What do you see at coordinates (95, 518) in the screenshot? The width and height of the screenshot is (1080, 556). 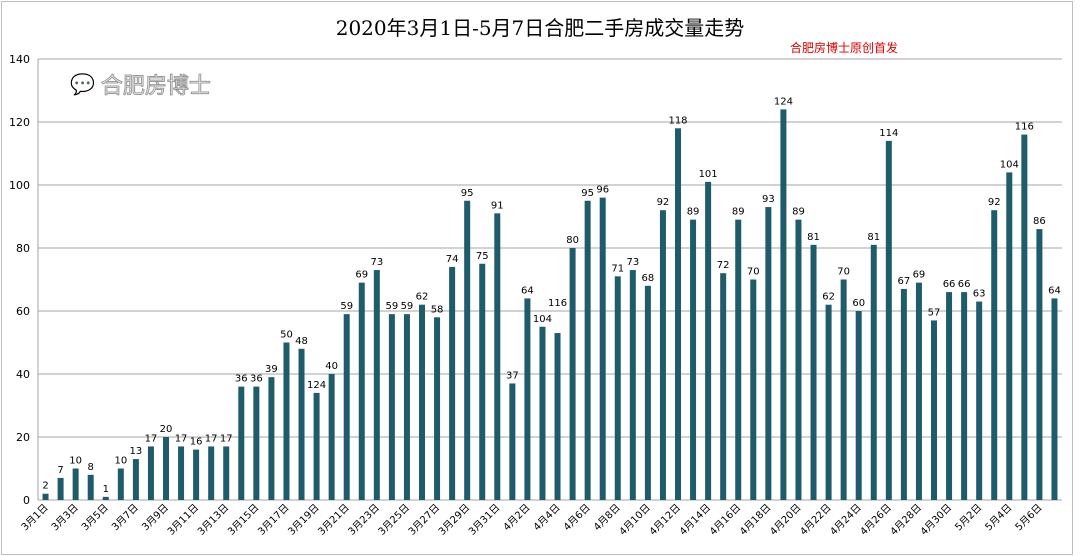 I see `x-tick-label: 3月5日` at bounding box center [95, 518].